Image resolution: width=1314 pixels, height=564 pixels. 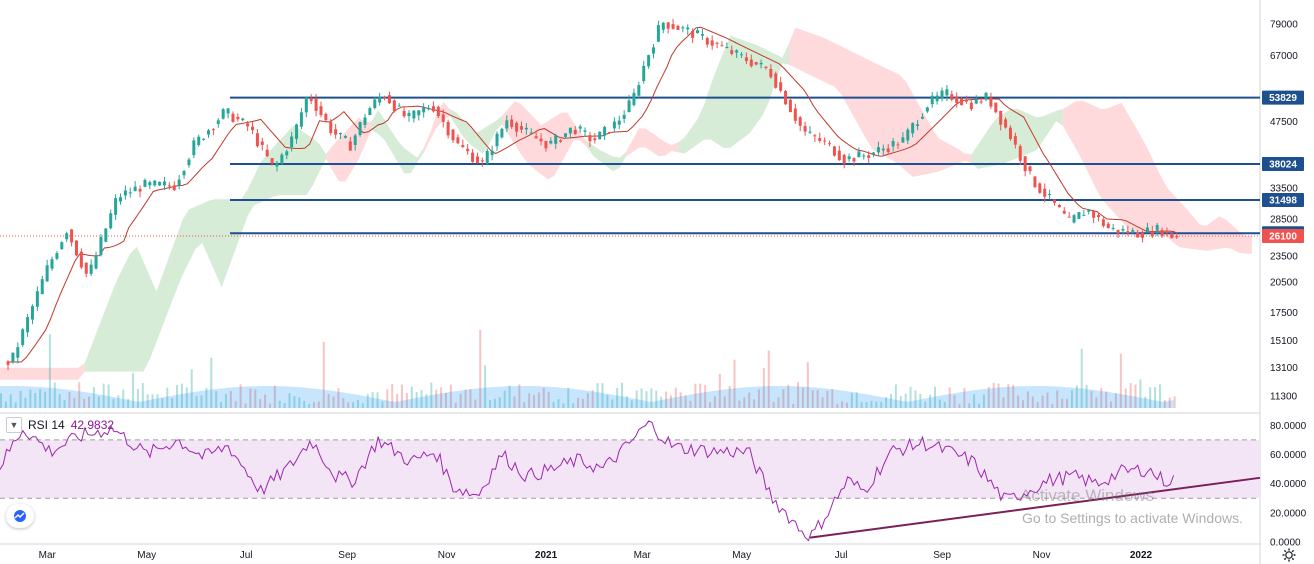 I want to click on rsi-tick-label: 80.0000, so click(x=1288, y=426).